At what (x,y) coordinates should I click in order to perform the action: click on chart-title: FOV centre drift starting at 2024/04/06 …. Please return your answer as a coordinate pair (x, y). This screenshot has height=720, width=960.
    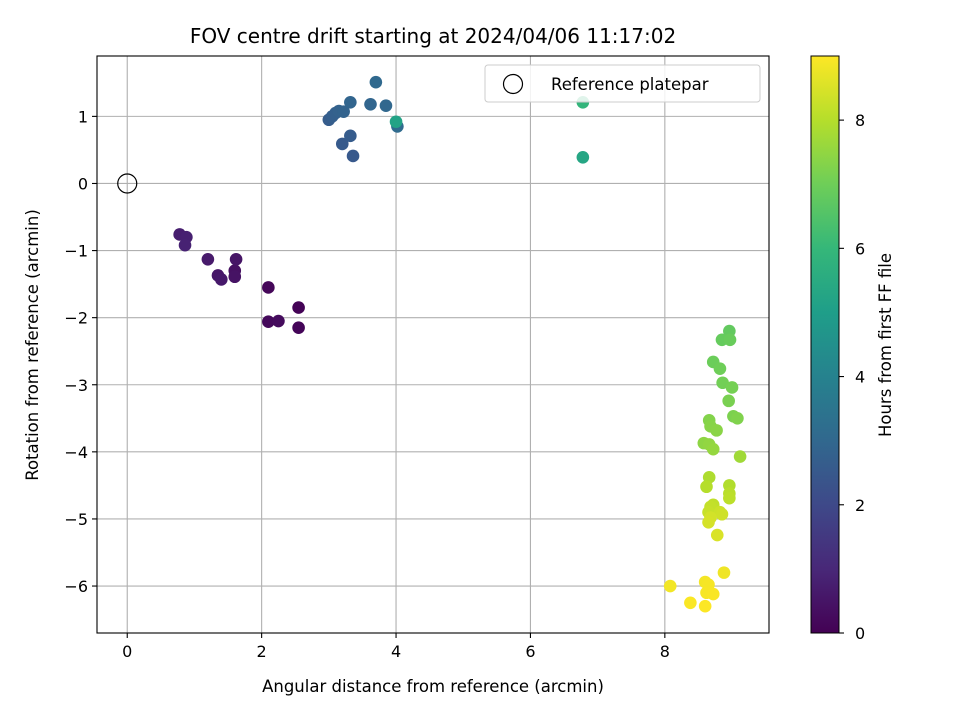
    Looking at the image, I should click on (433, 36).